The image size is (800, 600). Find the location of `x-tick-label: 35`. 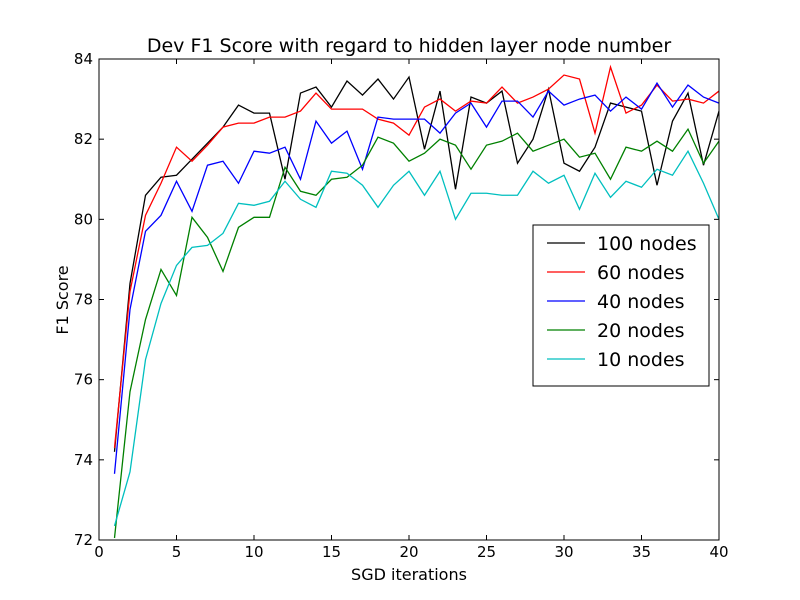

x-tick-label: 35 is located at coordinates (641, 552).